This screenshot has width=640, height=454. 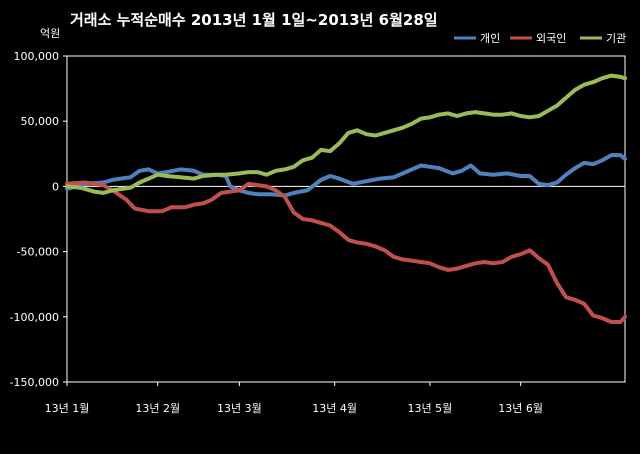 What do you see at coordinates (616, 38) in the screenshot?
I see `legend-label-2: 기관` at bounding box center [616, 38].